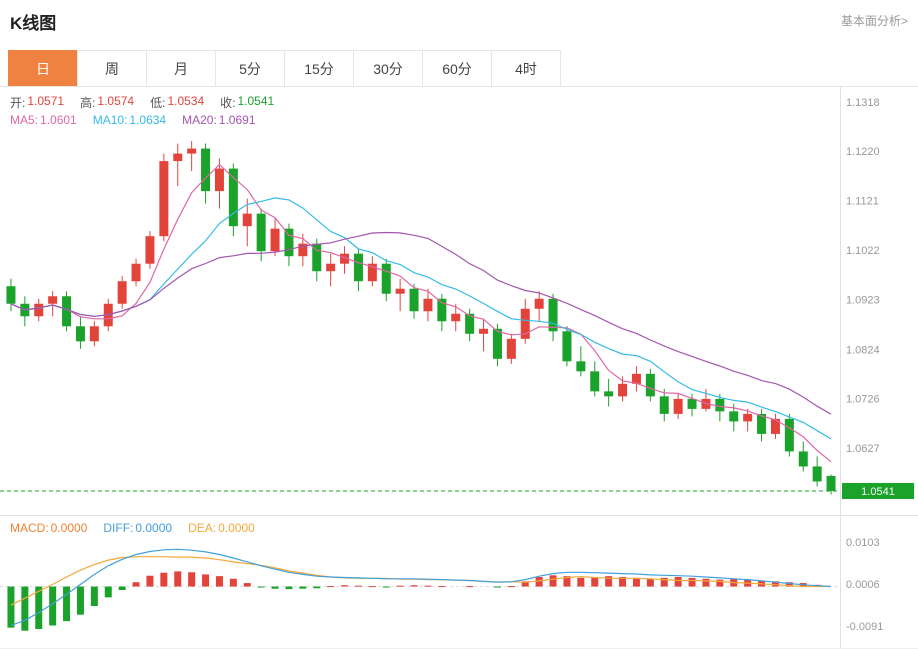  Describe the element at coordinates (250, 68) in the screenshot. I see `tab-5min: 5分` at that location.